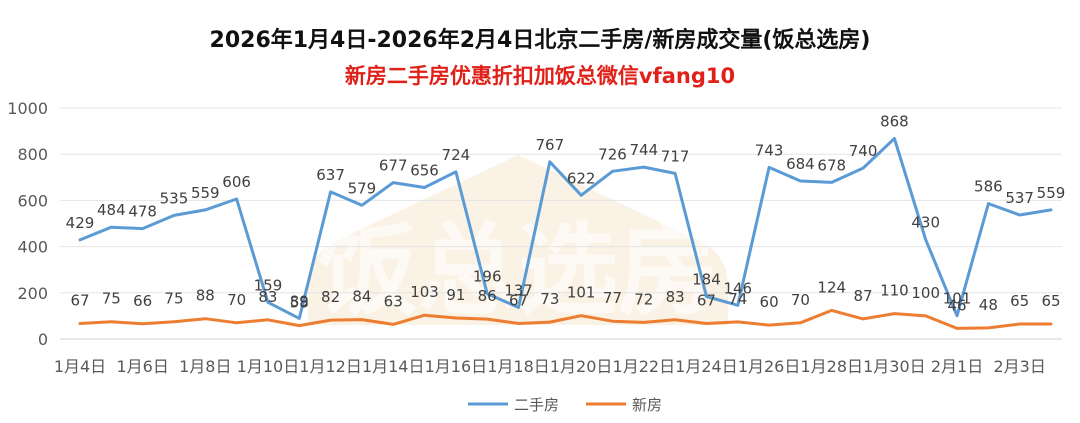 The image size is (1080, 423). What do you see at coordinates (32, 200) in the screenshot?
I see `y-tick-label: 600` at bounding box center [32, 200].